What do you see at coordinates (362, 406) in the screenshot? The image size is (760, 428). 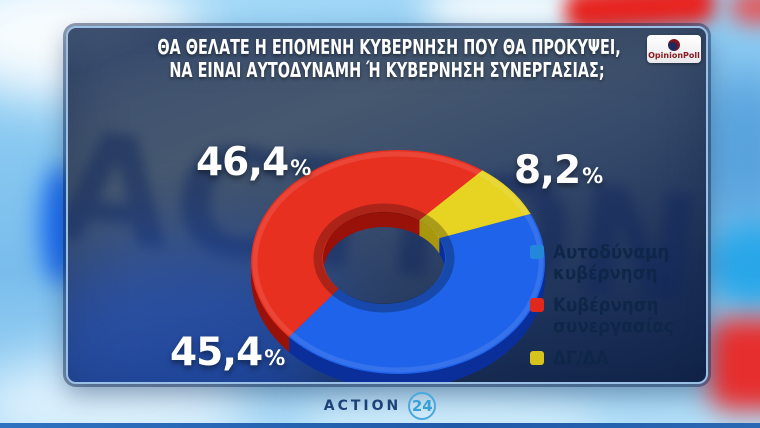 I see `channel-name-text: ACTION` at bounding box center [362, 406].